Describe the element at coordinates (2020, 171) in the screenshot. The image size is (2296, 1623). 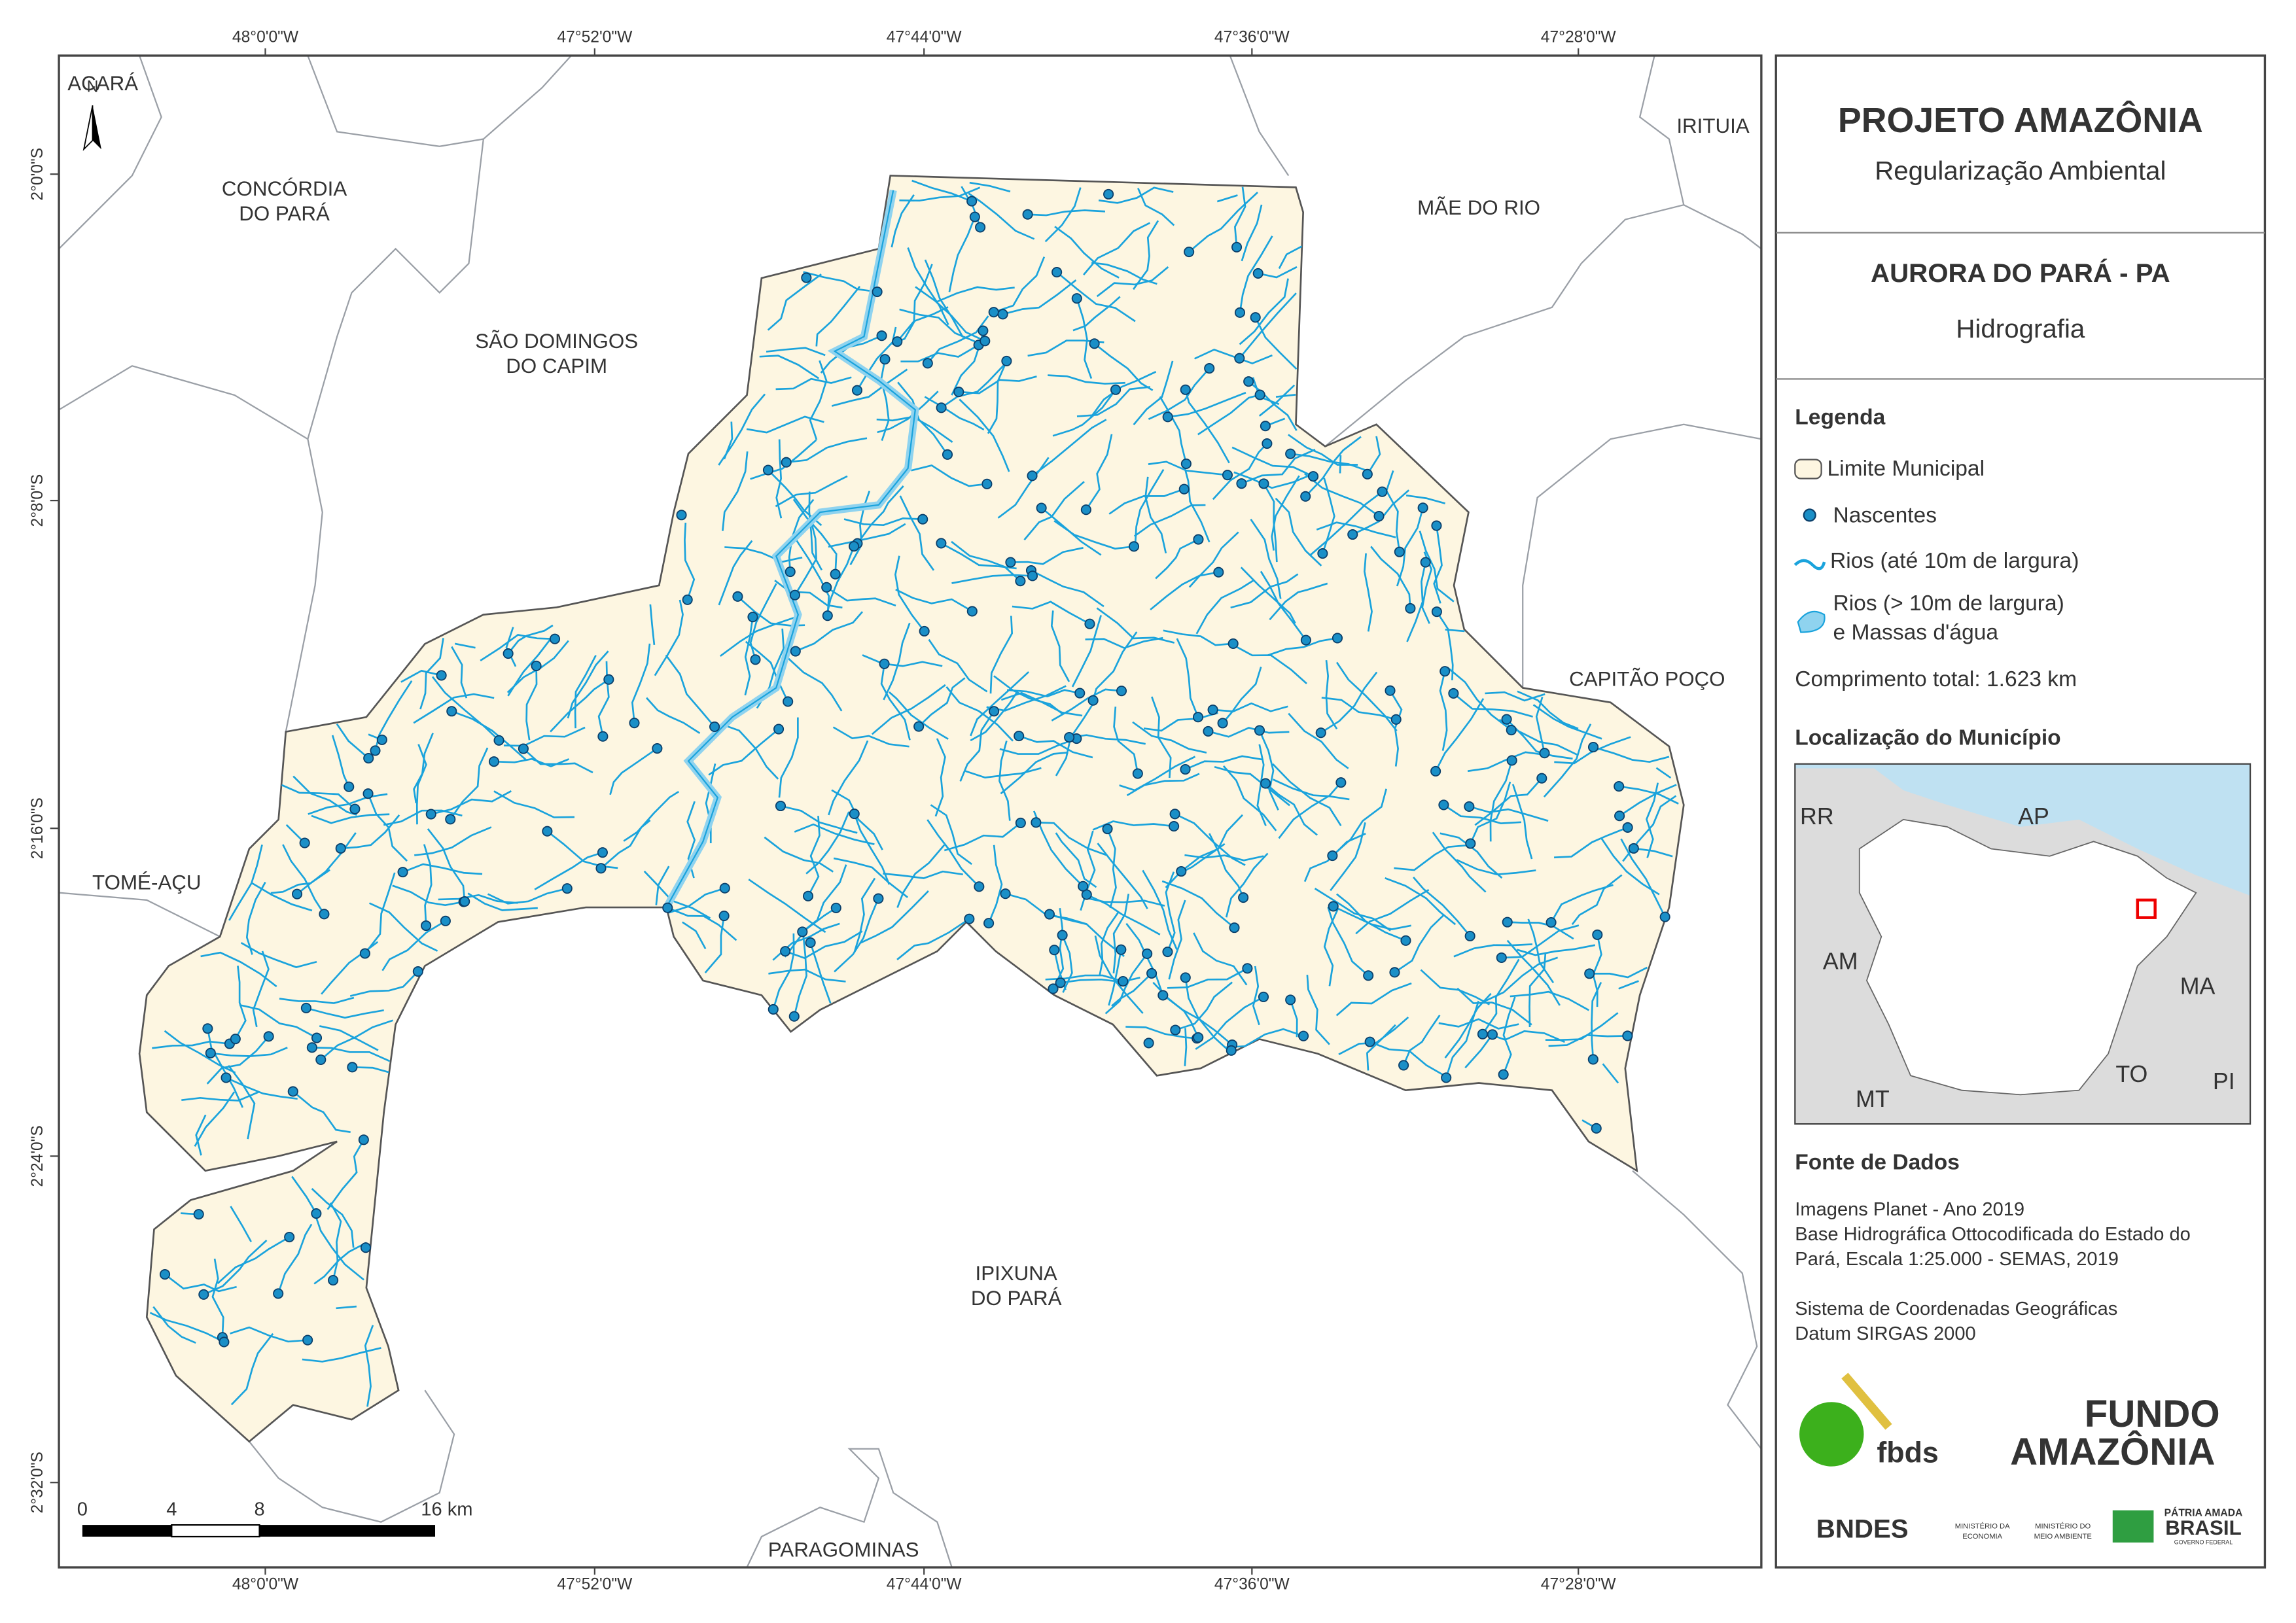
I see `panel-subtitle: Regularização Ambiental` at that location.